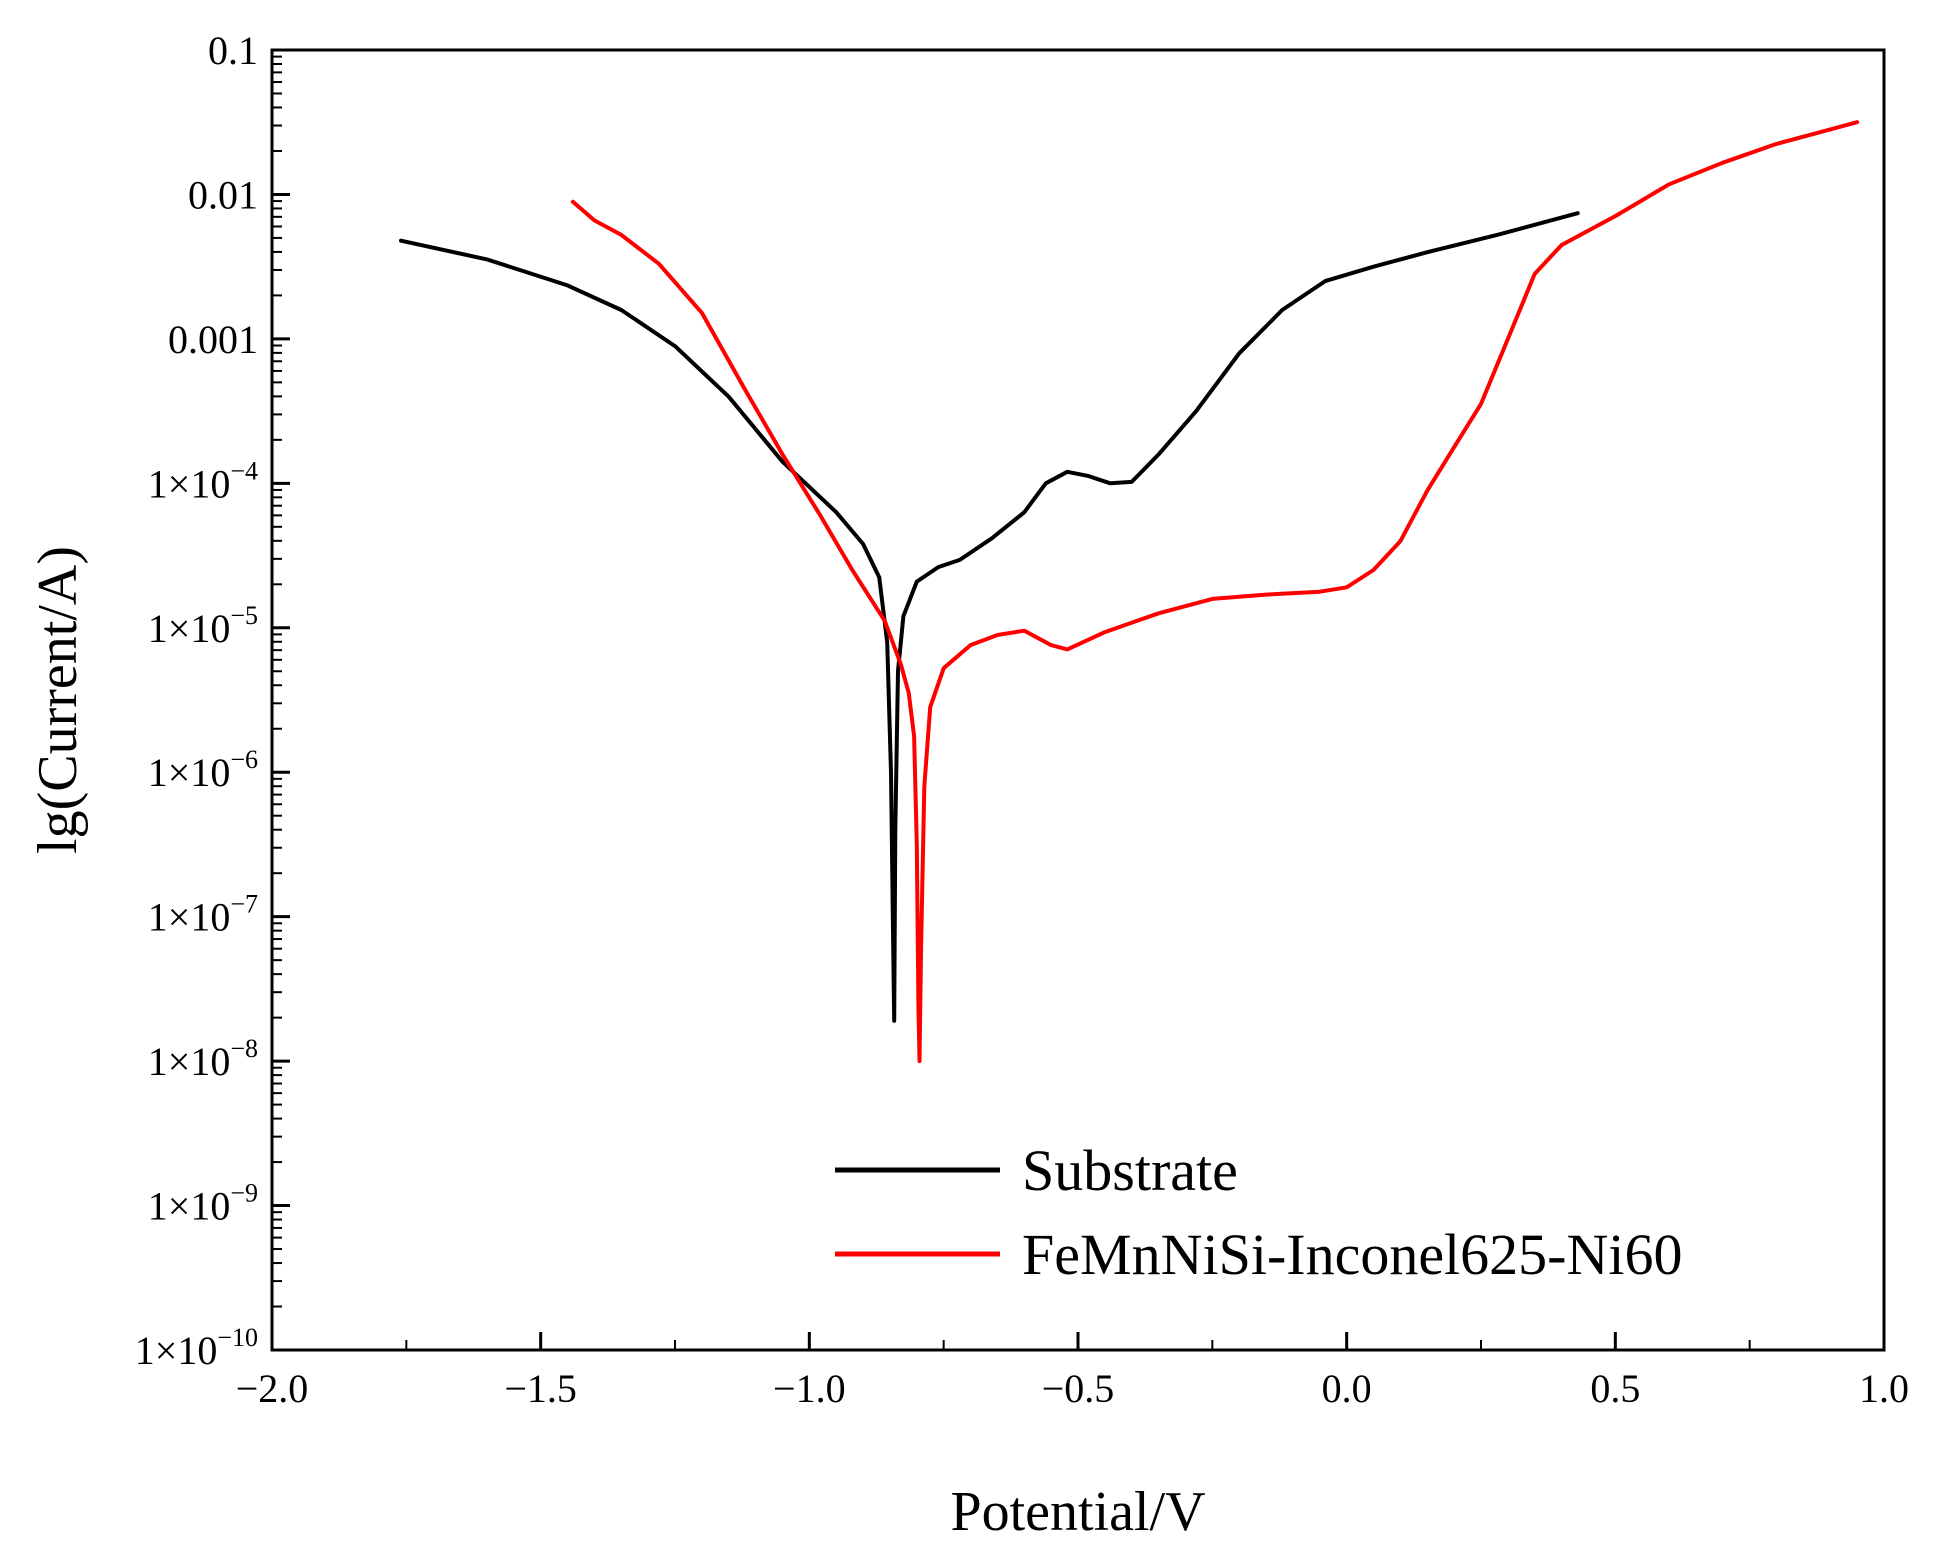 Image resolution: width=1934 pixels, height=1556 pixels. What do you see at coordinates (58, 700) in the screenshot?
I see `y-axis-label: lg(Current/A)` at bounding box center [58, 700].